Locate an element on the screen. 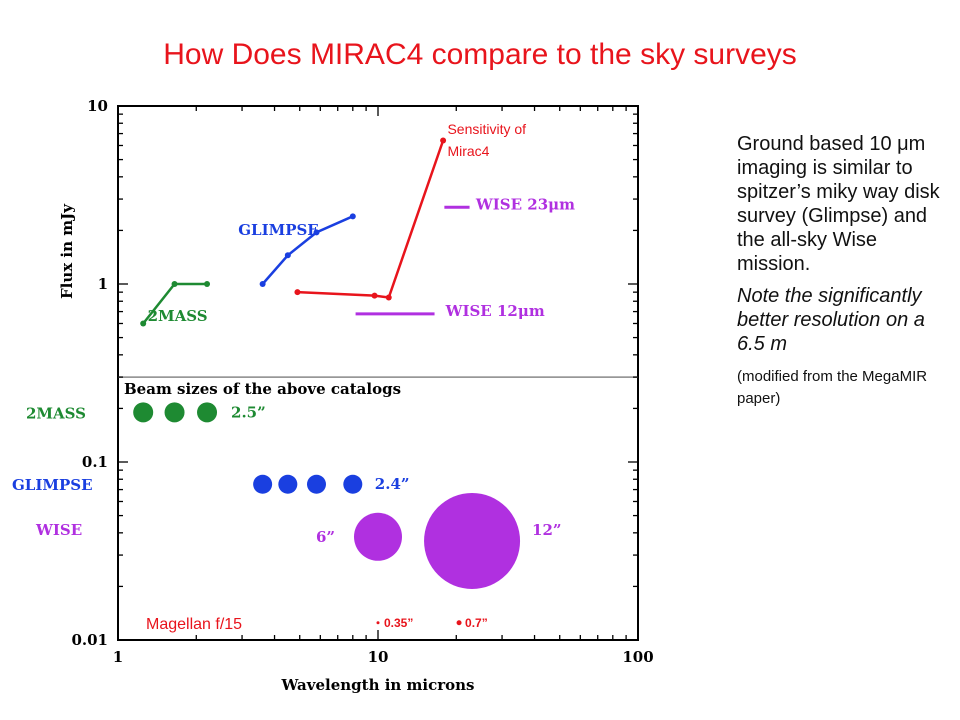 This screenshot has width=960, height=720. beam-size-glimpse: 2.4” is located at coordinates (392, 484).